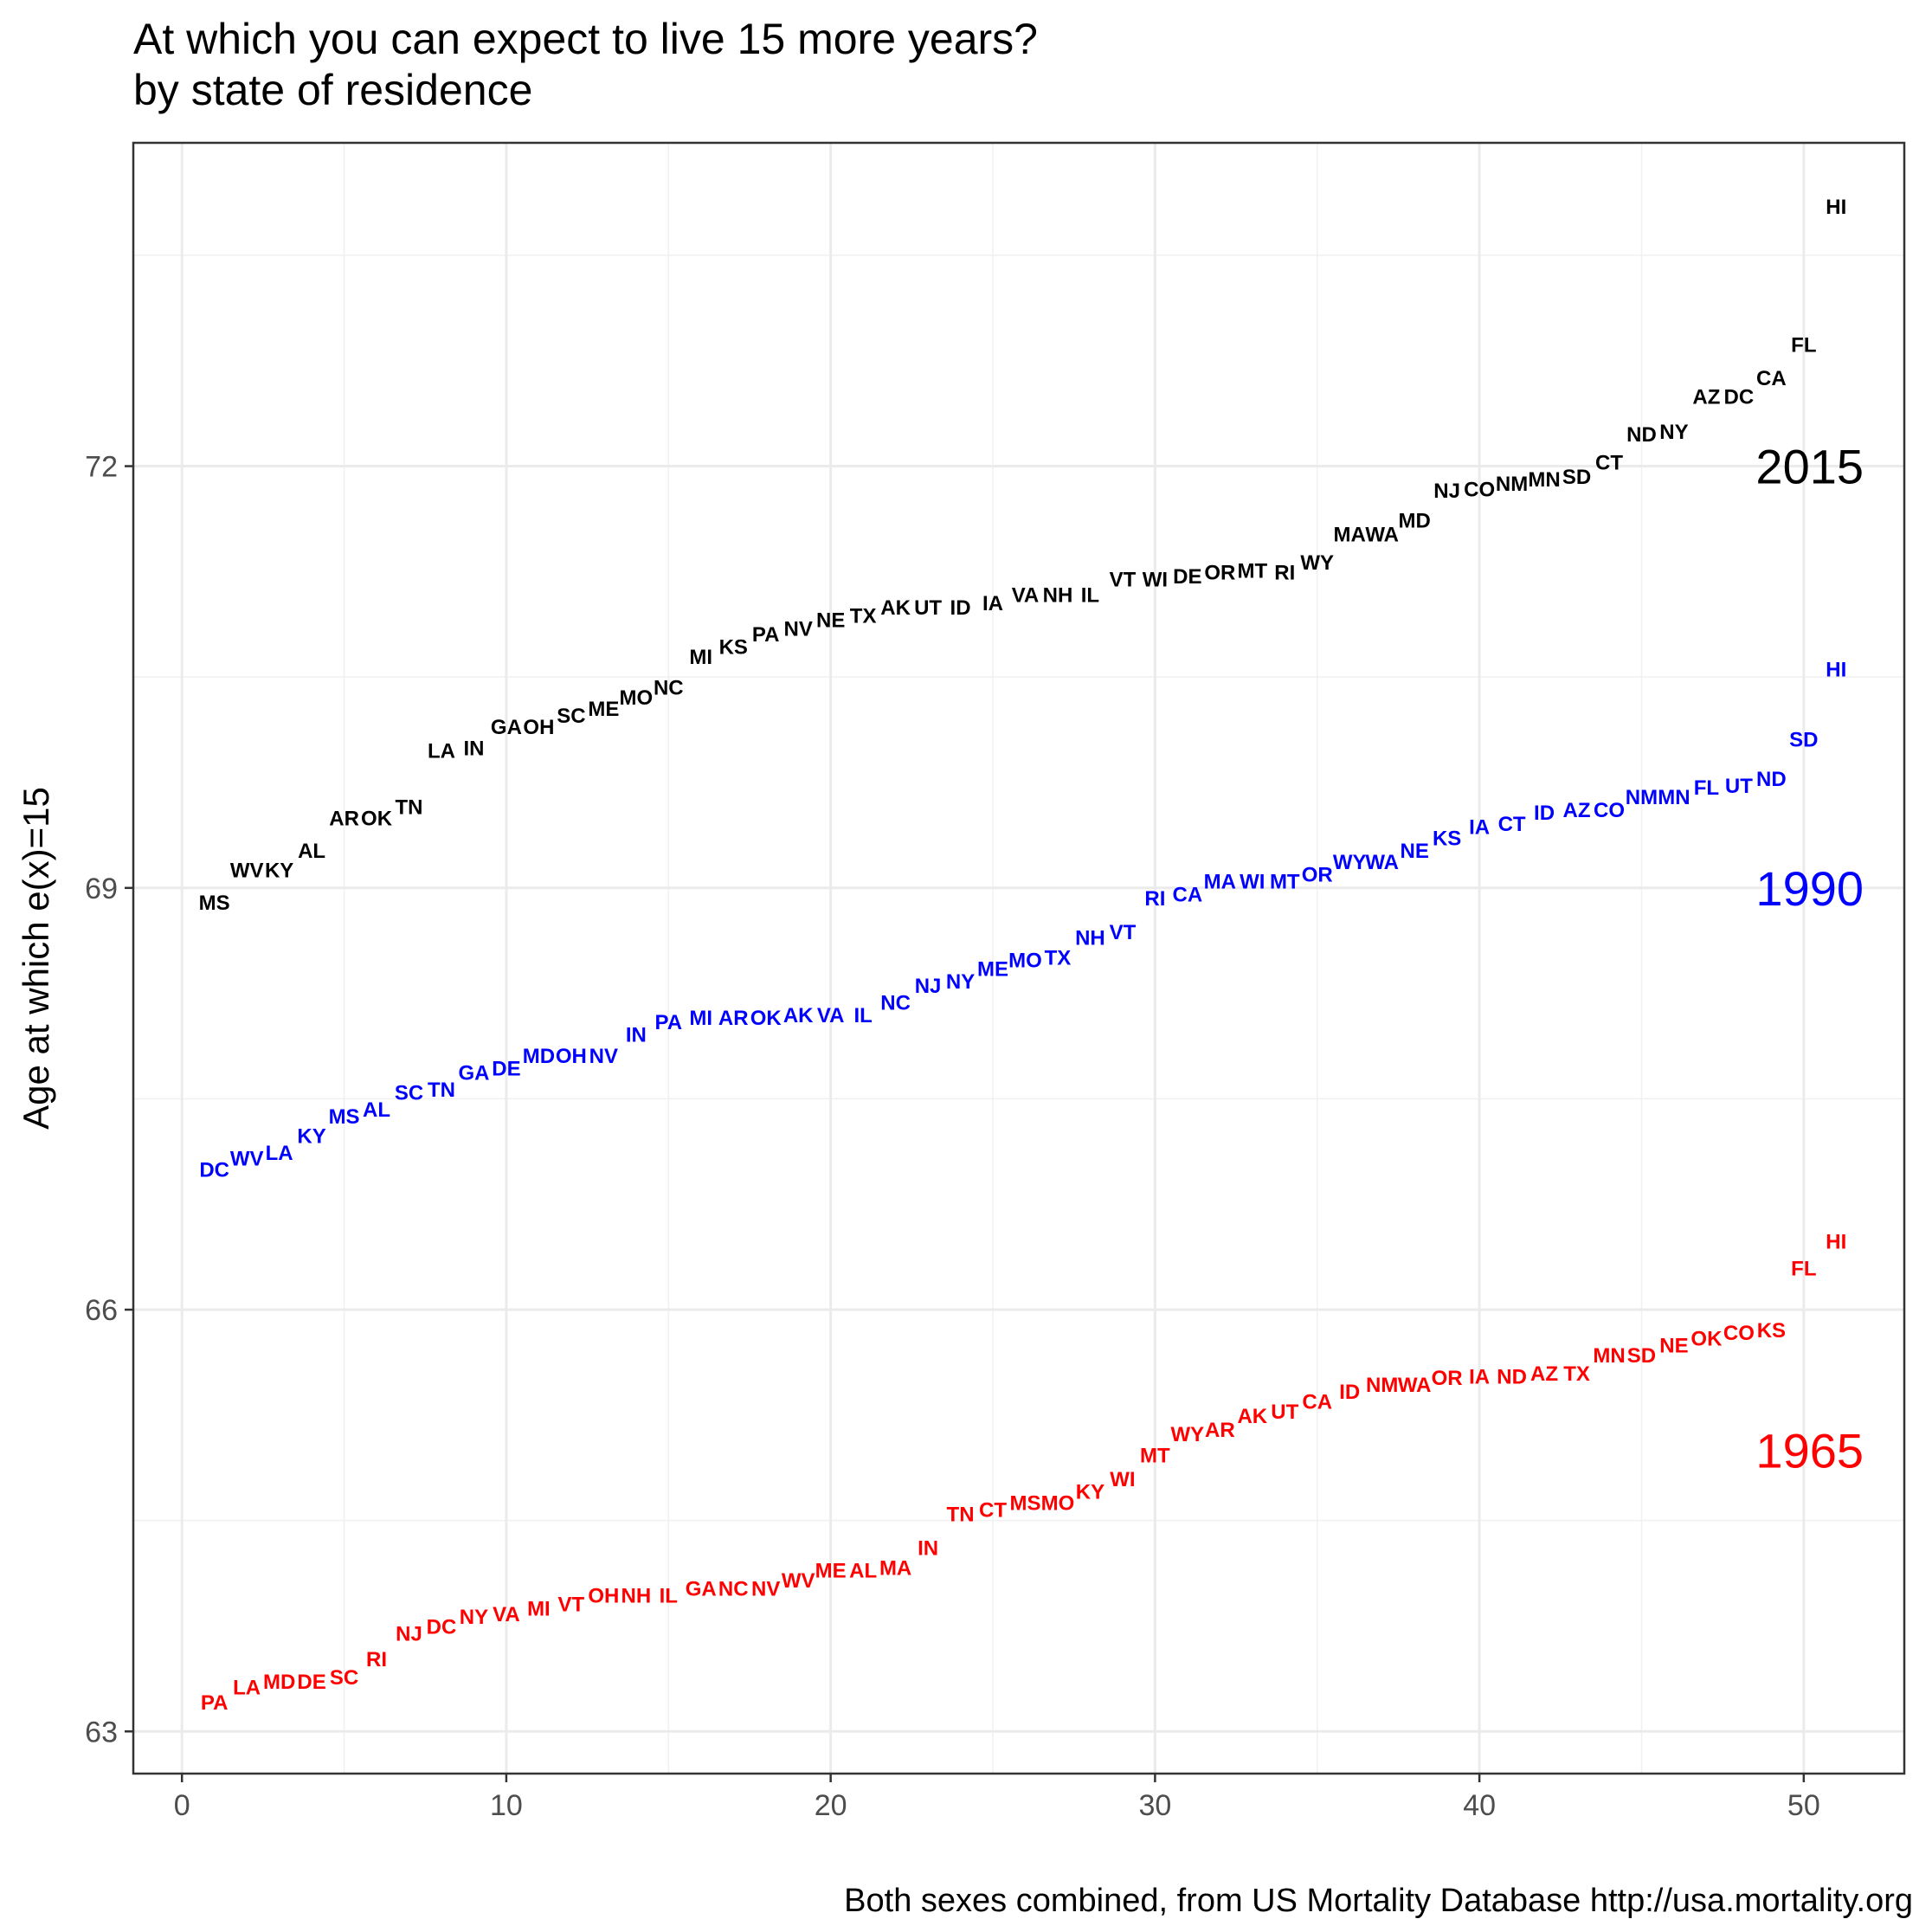 Image resolution: width=1932 pixels, height=1932 pixels. Describe the element at coordinates (765, 1589) in the screenshot. I see `state-label-1965-nv: NV` at that location.